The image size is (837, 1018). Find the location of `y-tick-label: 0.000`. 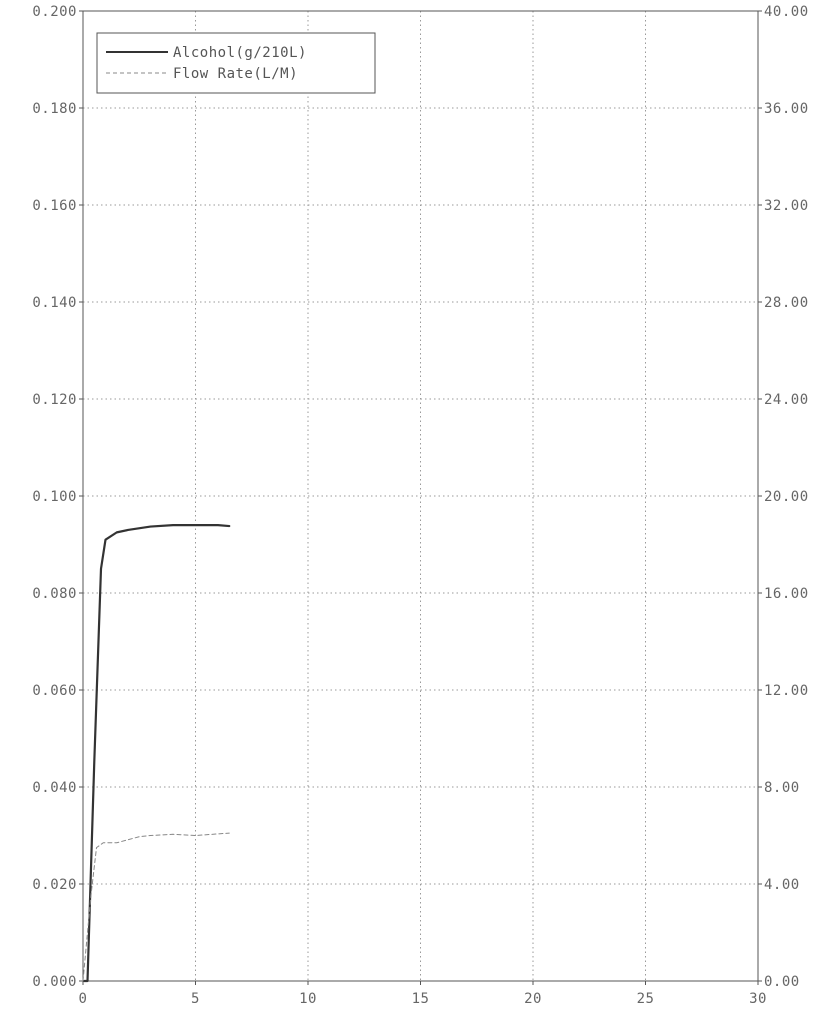

y-tick-label: 0.000 is located at coordinates (54, 982).